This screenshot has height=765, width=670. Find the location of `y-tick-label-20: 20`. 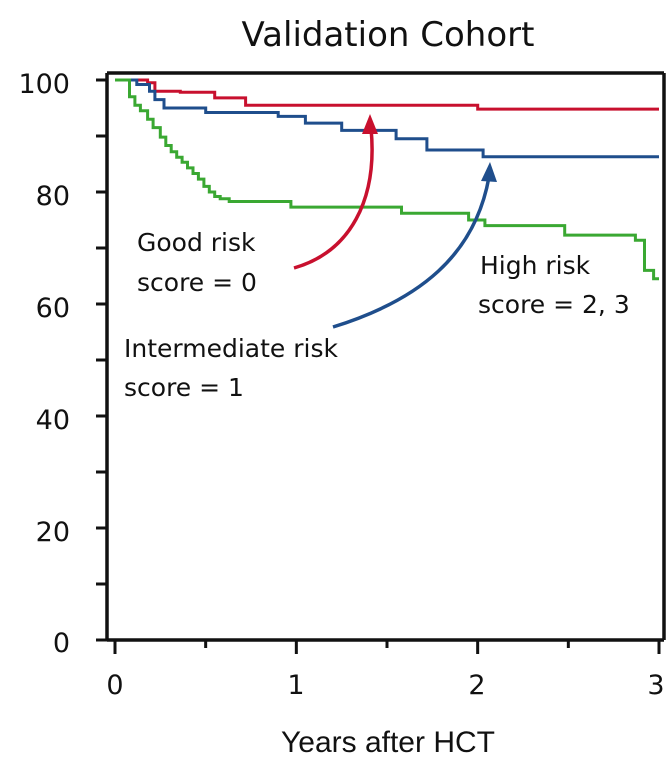

y-tick-label-20: 20 is located at coordinates (53, 532).